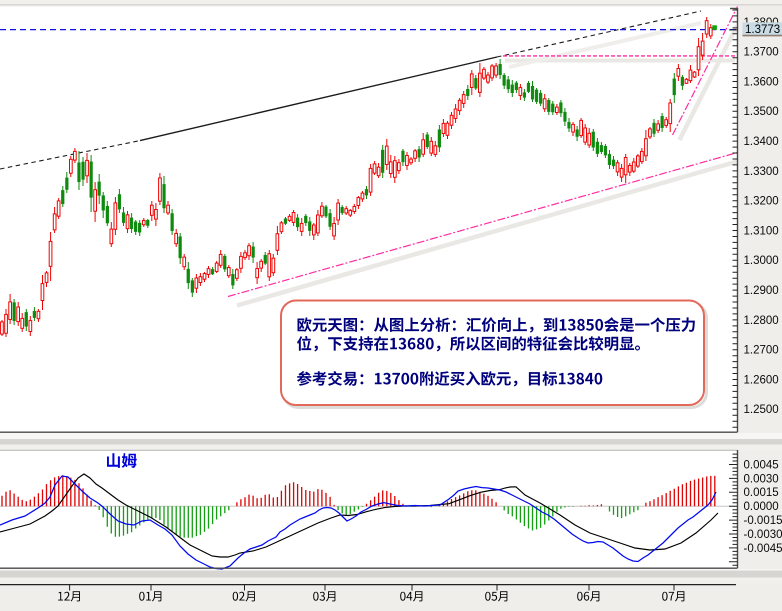 The width and height of the screenshot is (782, 611). Describe the element at coordinates (761, 202) in the screenshot. I see `svg-text: 1.3200` at that location.